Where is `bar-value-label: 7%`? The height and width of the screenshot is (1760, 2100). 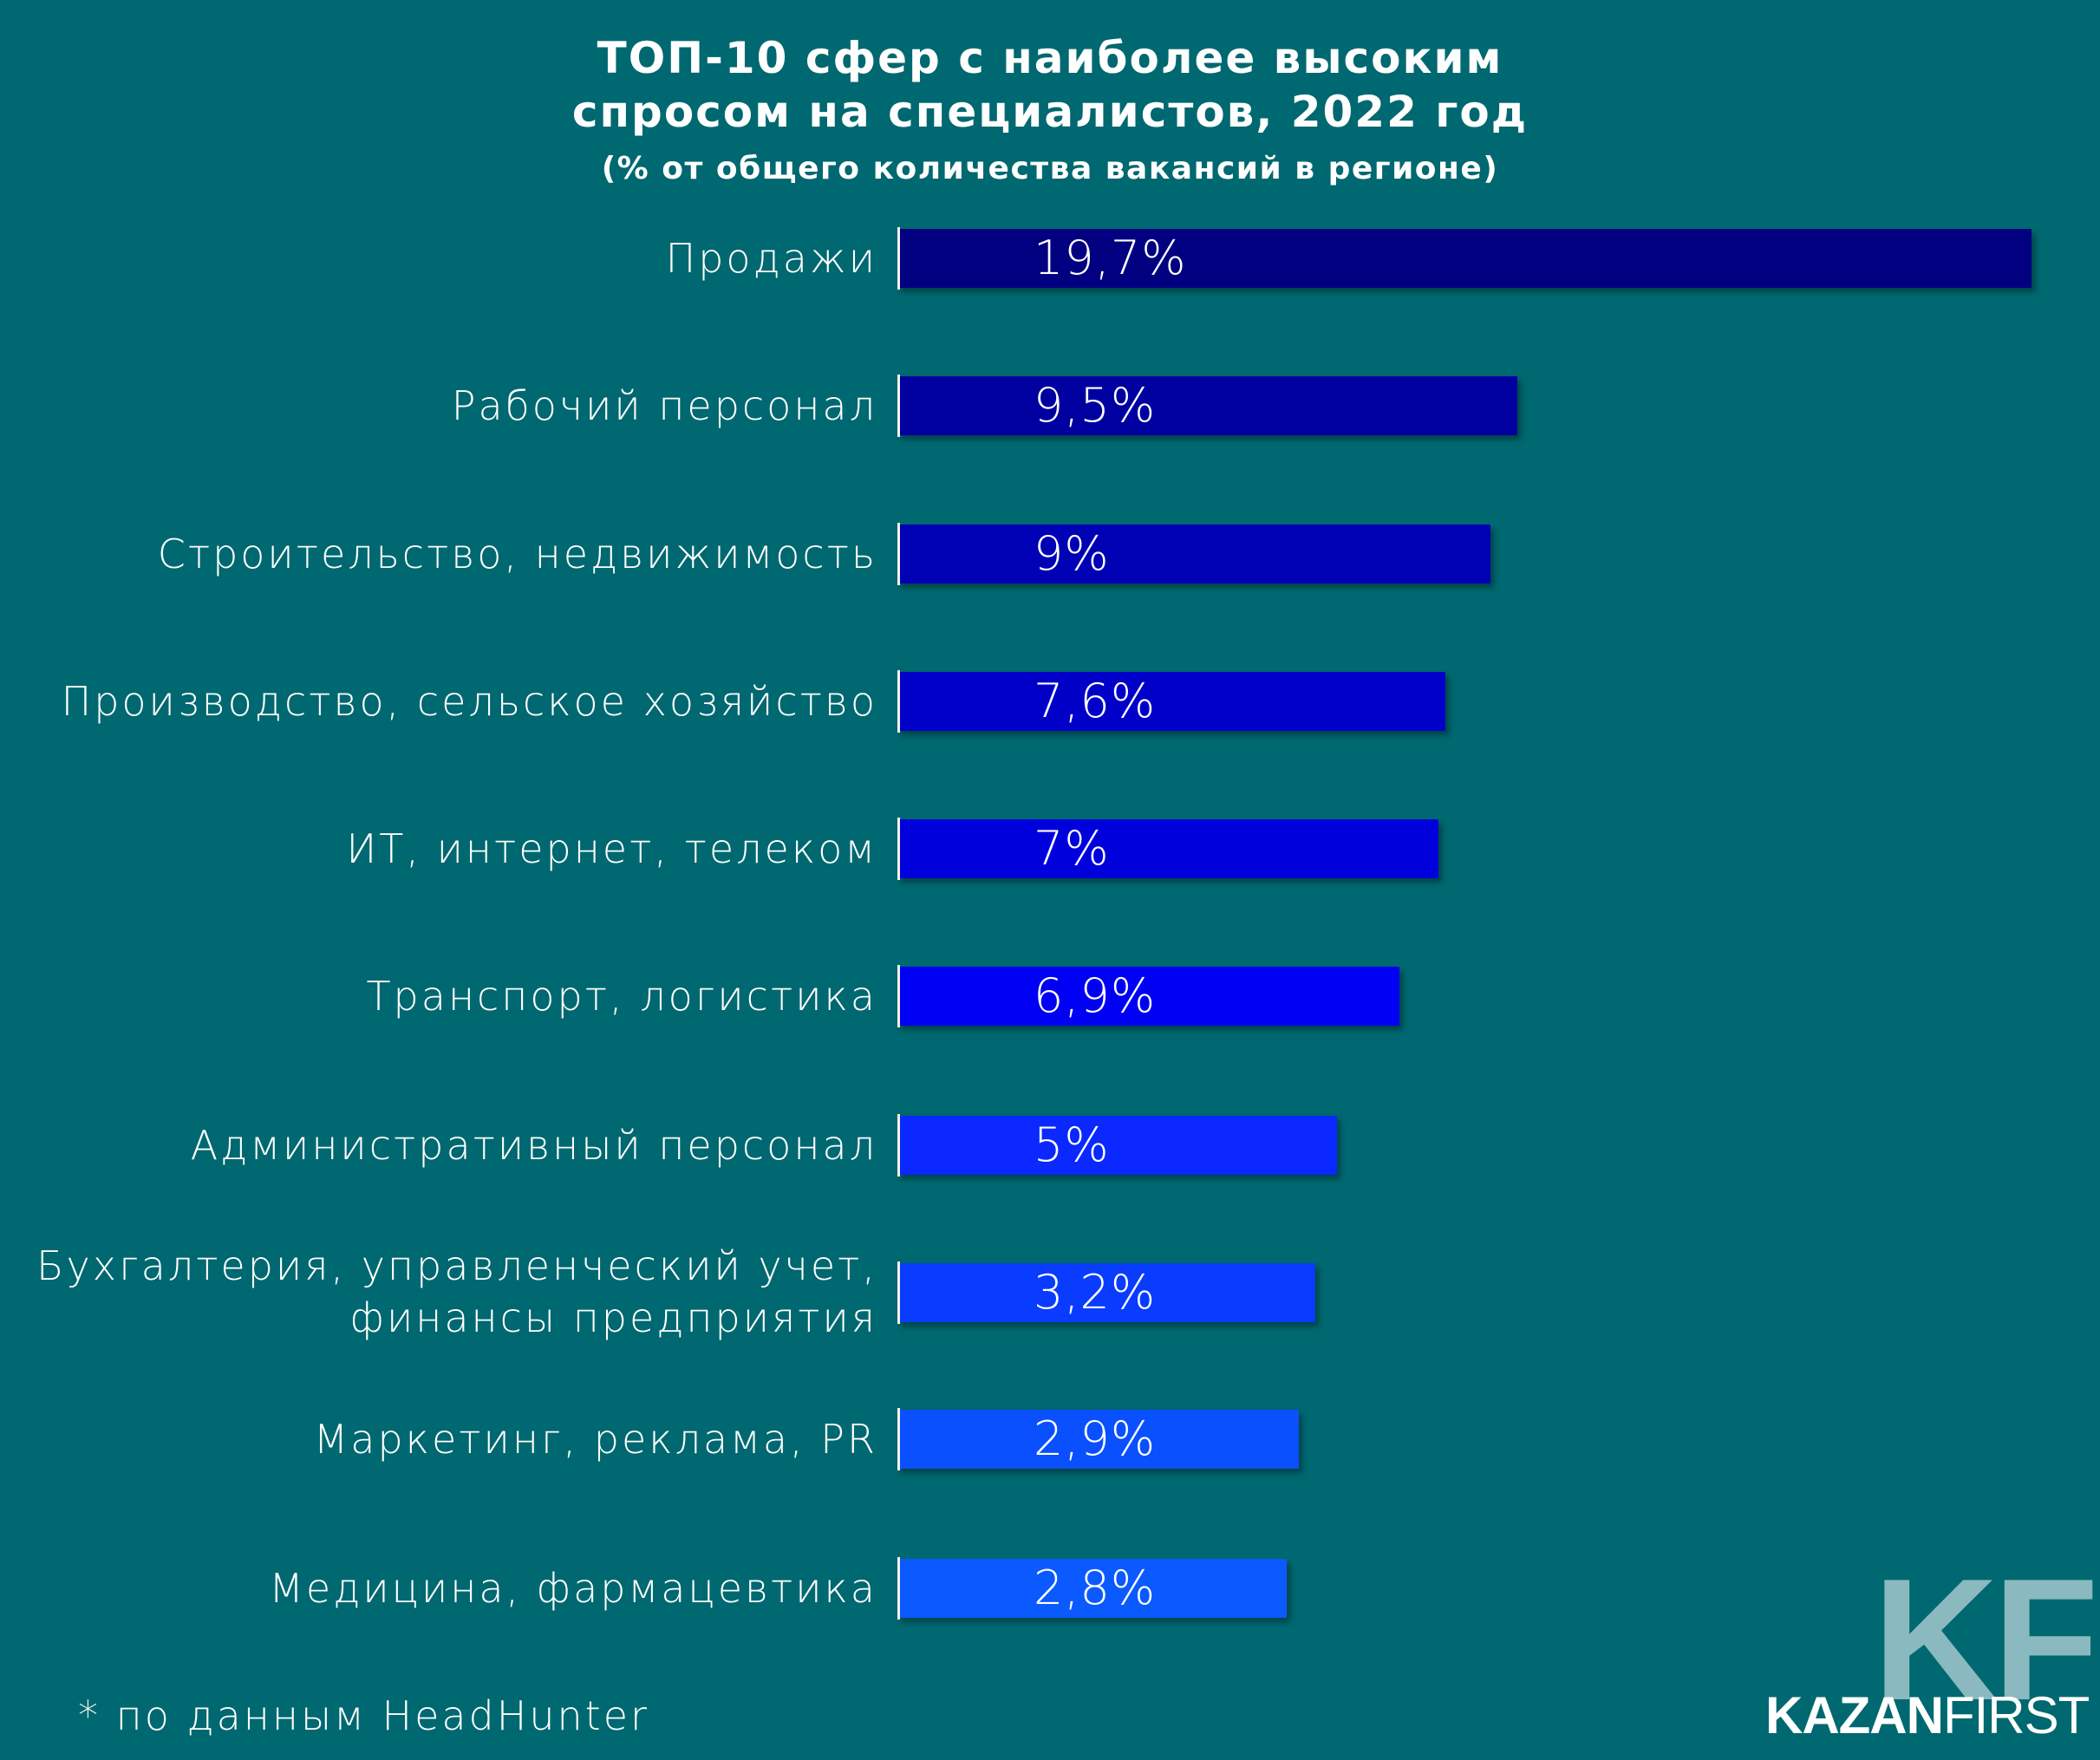
bar-value-label: 7% is located at coordinates (1072, 848).